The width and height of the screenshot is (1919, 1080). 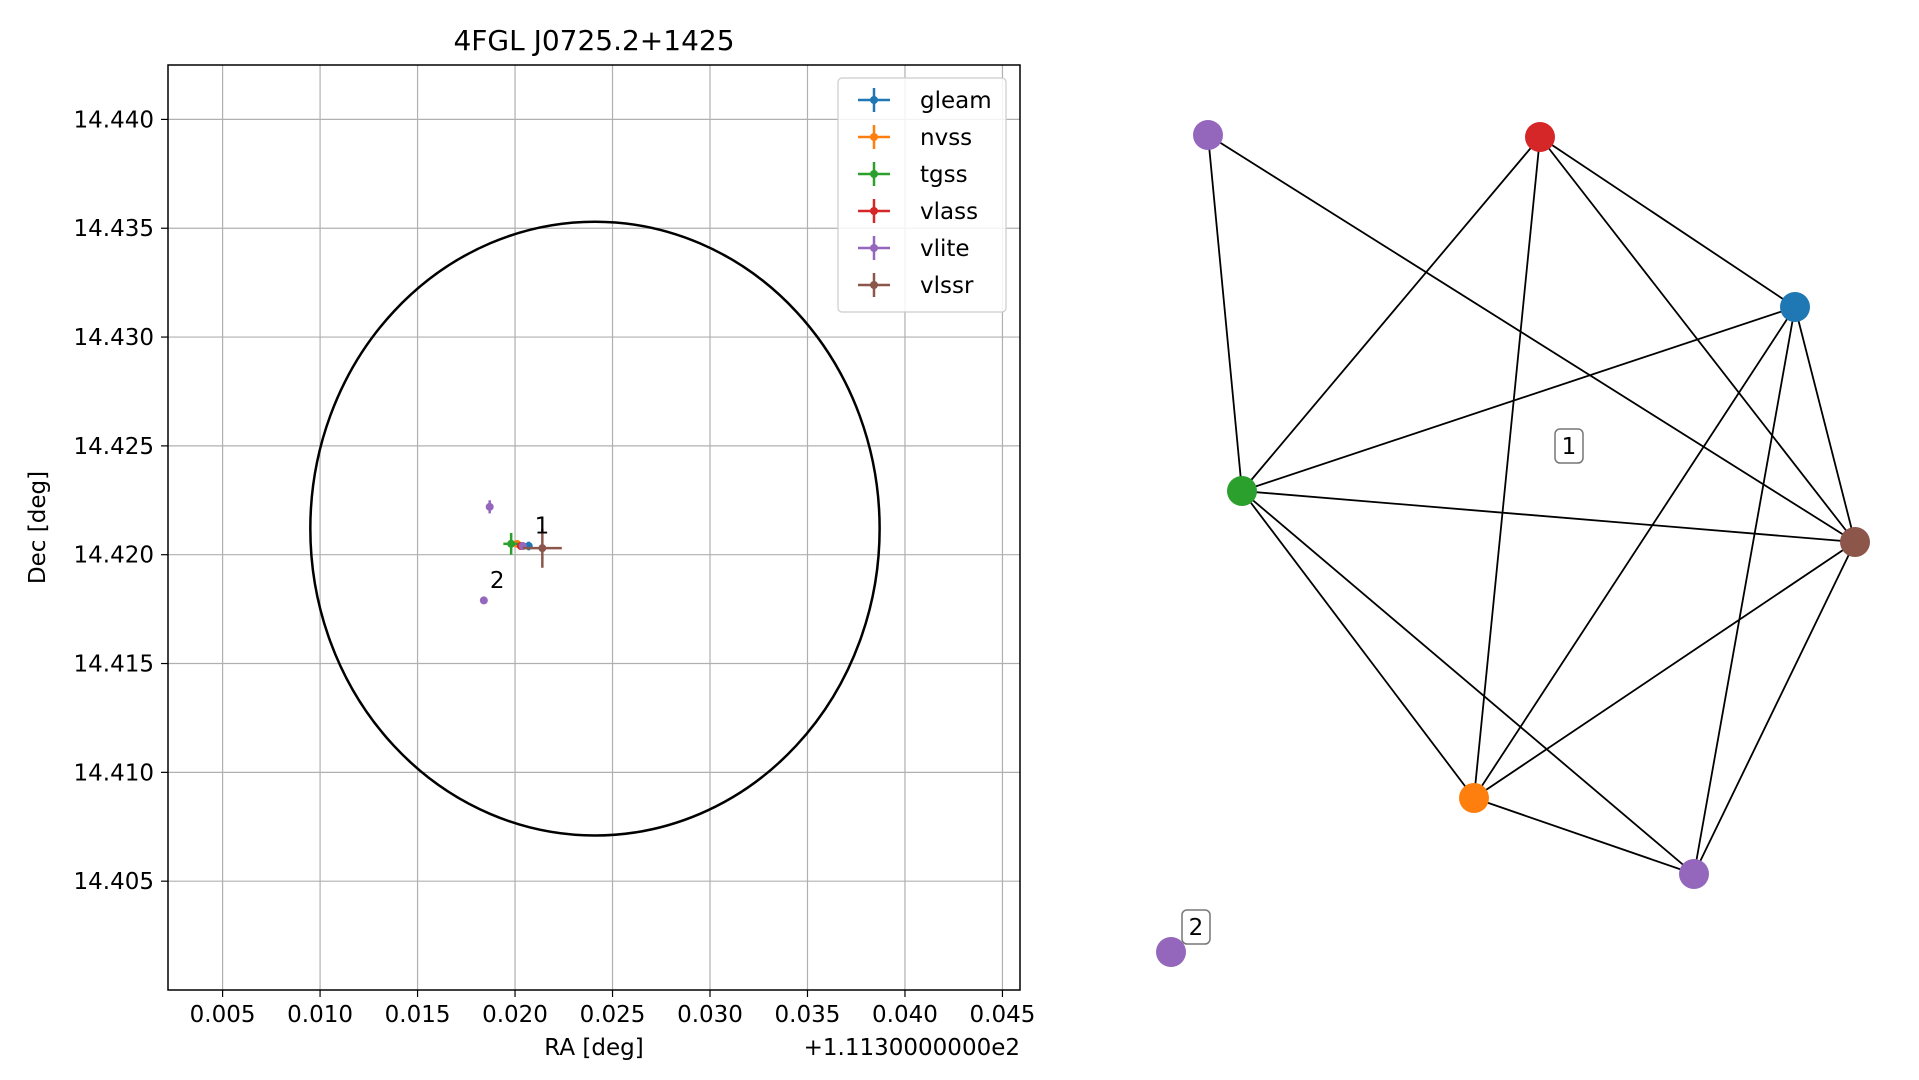 What do you see at coordinates (511, 543) in the screenshot?
I see `point-tgss` at bounding box center [511, 543].